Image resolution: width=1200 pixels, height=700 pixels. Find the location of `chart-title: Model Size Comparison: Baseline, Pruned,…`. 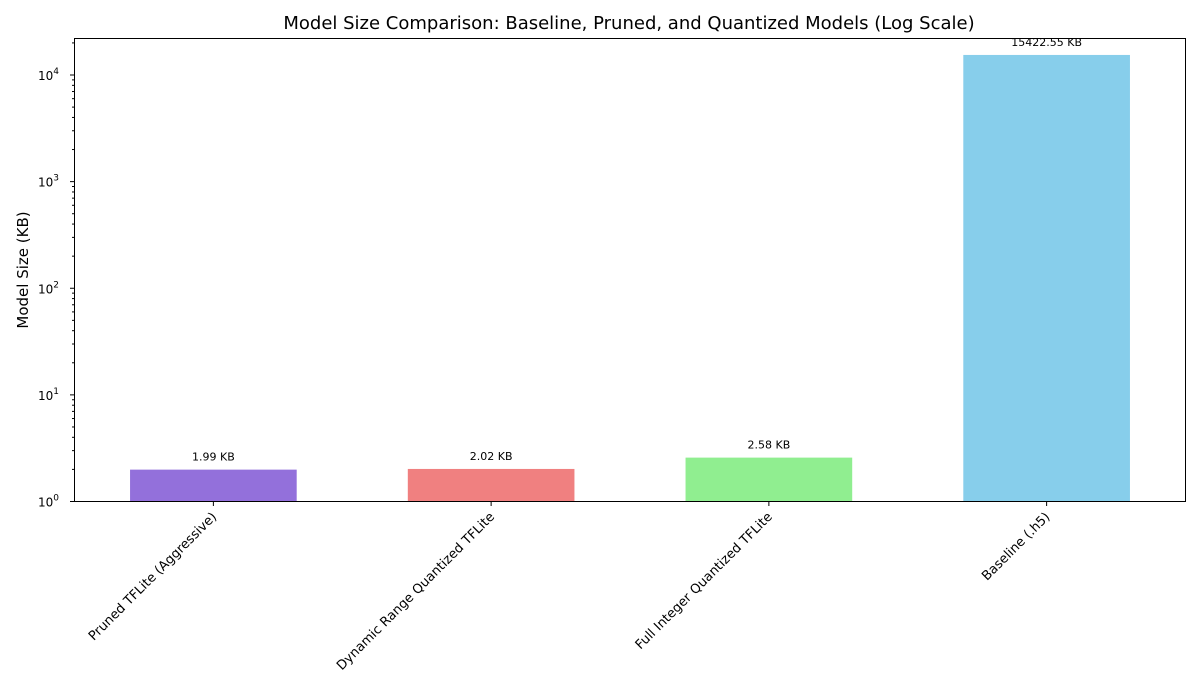

chart-title: Model Size Comparison: Baseline, Pruned,… is located at coordinates (628, 23).